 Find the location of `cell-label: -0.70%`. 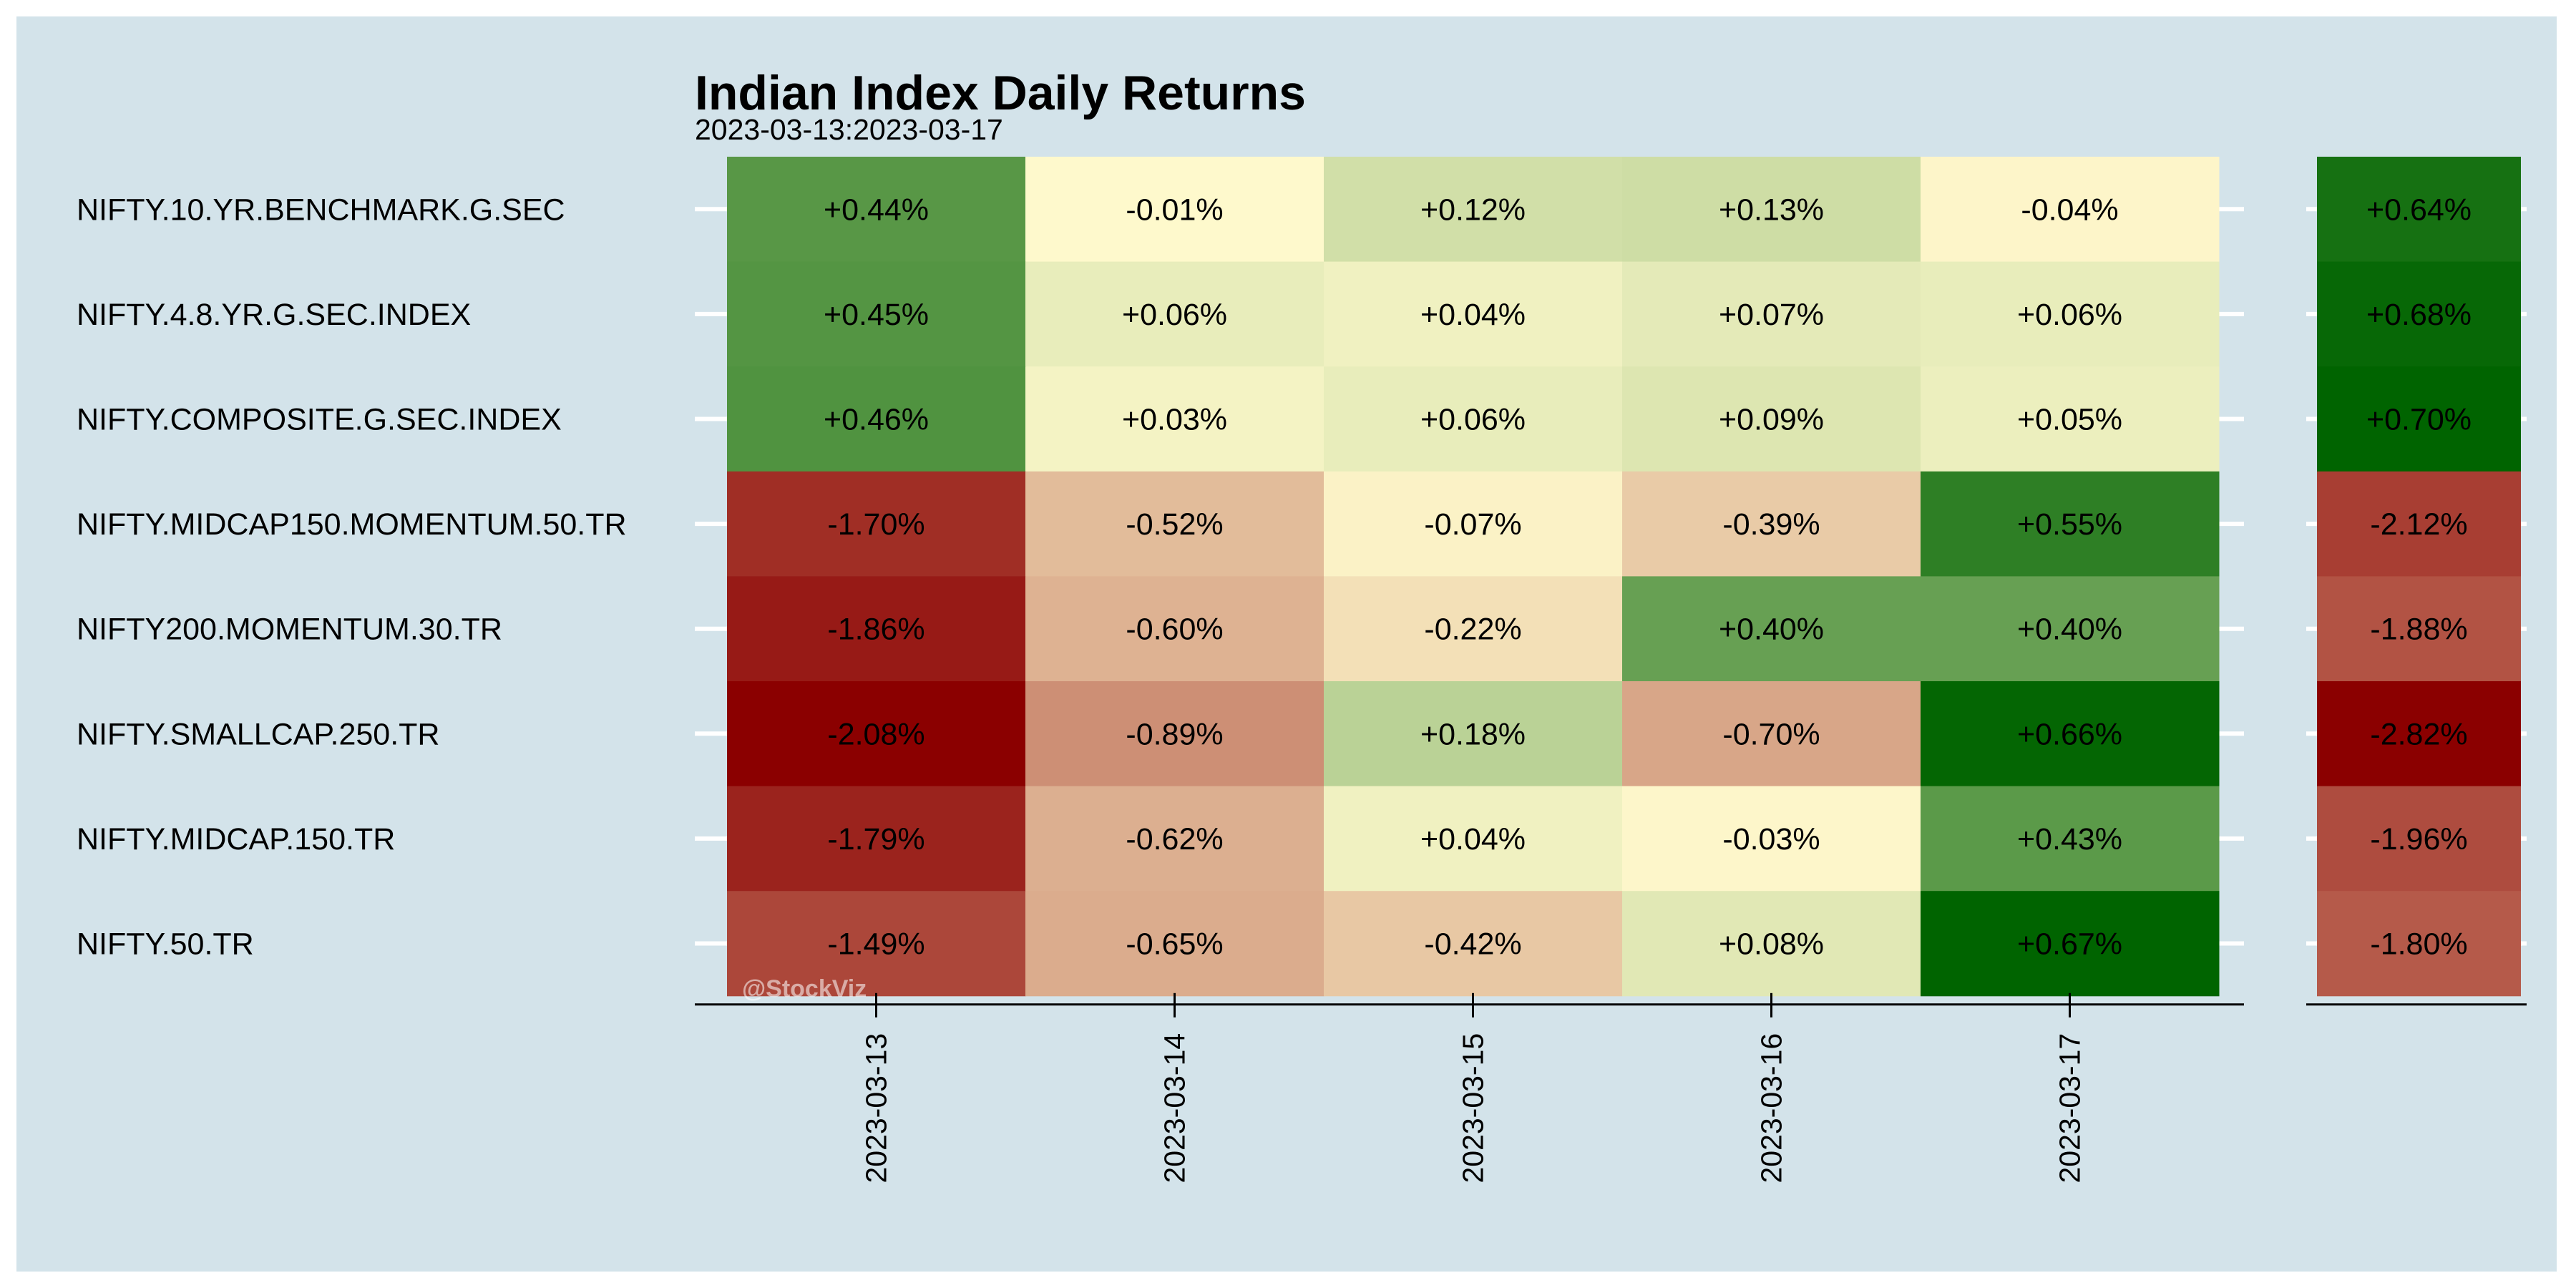

cell-label: -0.70% is located at coordinates (1771, 734).